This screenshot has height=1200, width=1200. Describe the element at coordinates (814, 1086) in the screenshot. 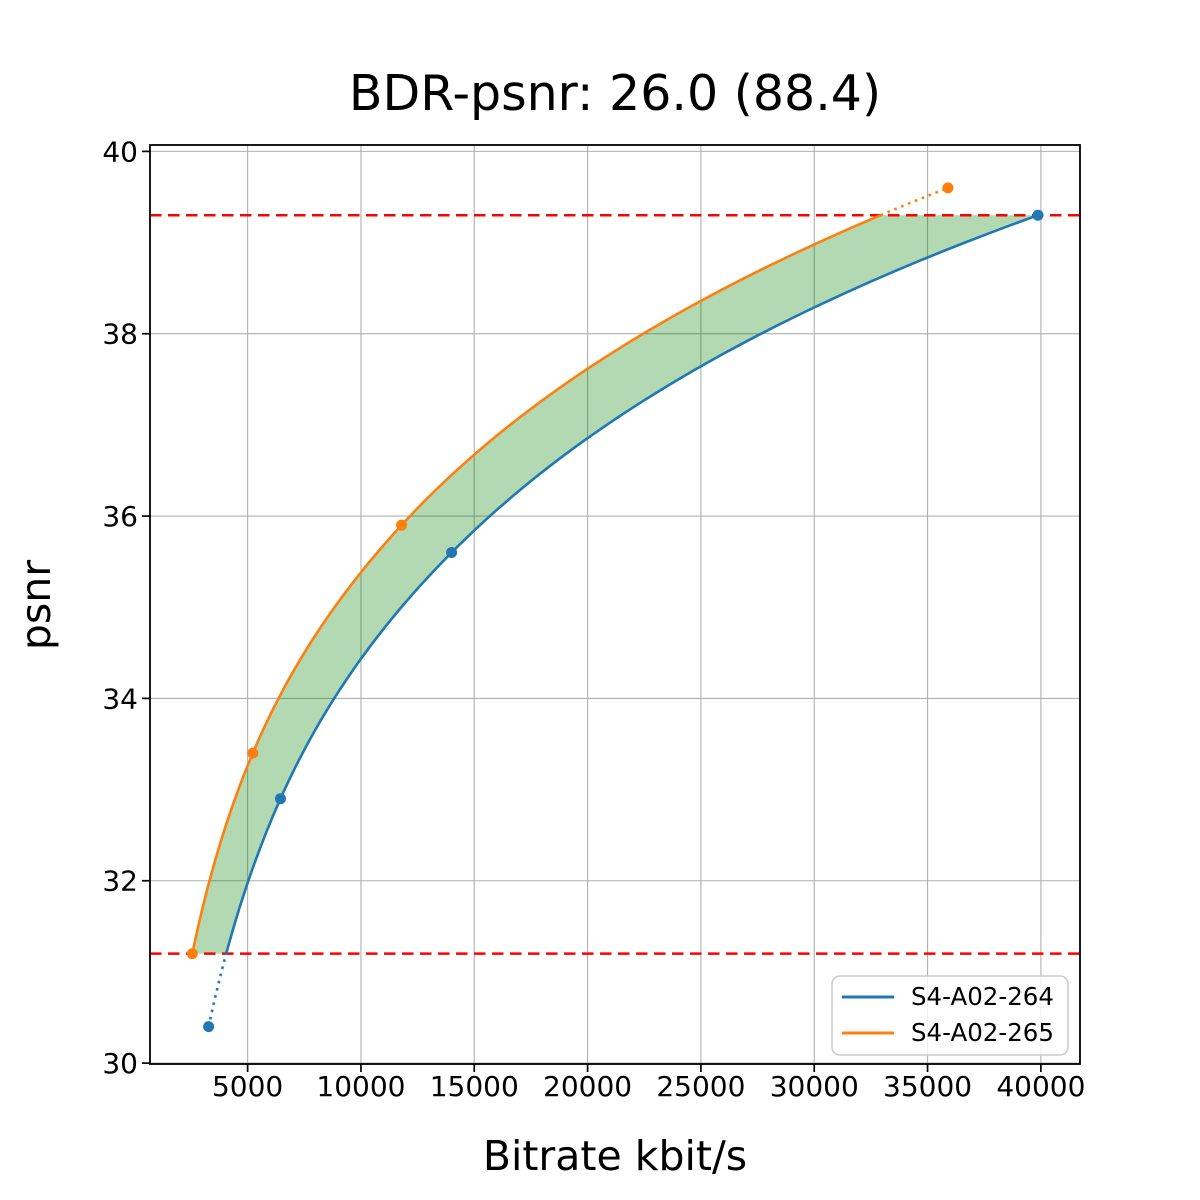

I see `x-tick-label-30000: 30000` at that location.